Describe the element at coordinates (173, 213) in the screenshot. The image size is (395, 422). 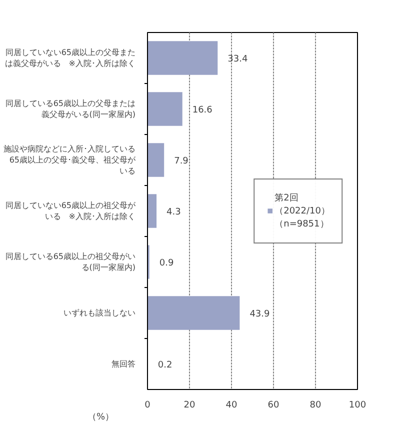
I see `data-label: 4.3` at that location.